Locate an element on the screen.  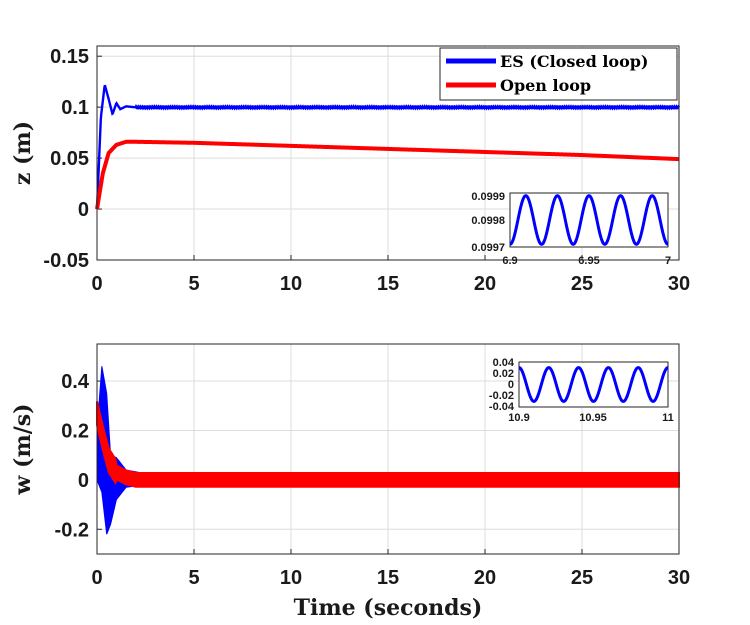
legend-label-open-loop: Open loop is located at coordinates (545, 85).